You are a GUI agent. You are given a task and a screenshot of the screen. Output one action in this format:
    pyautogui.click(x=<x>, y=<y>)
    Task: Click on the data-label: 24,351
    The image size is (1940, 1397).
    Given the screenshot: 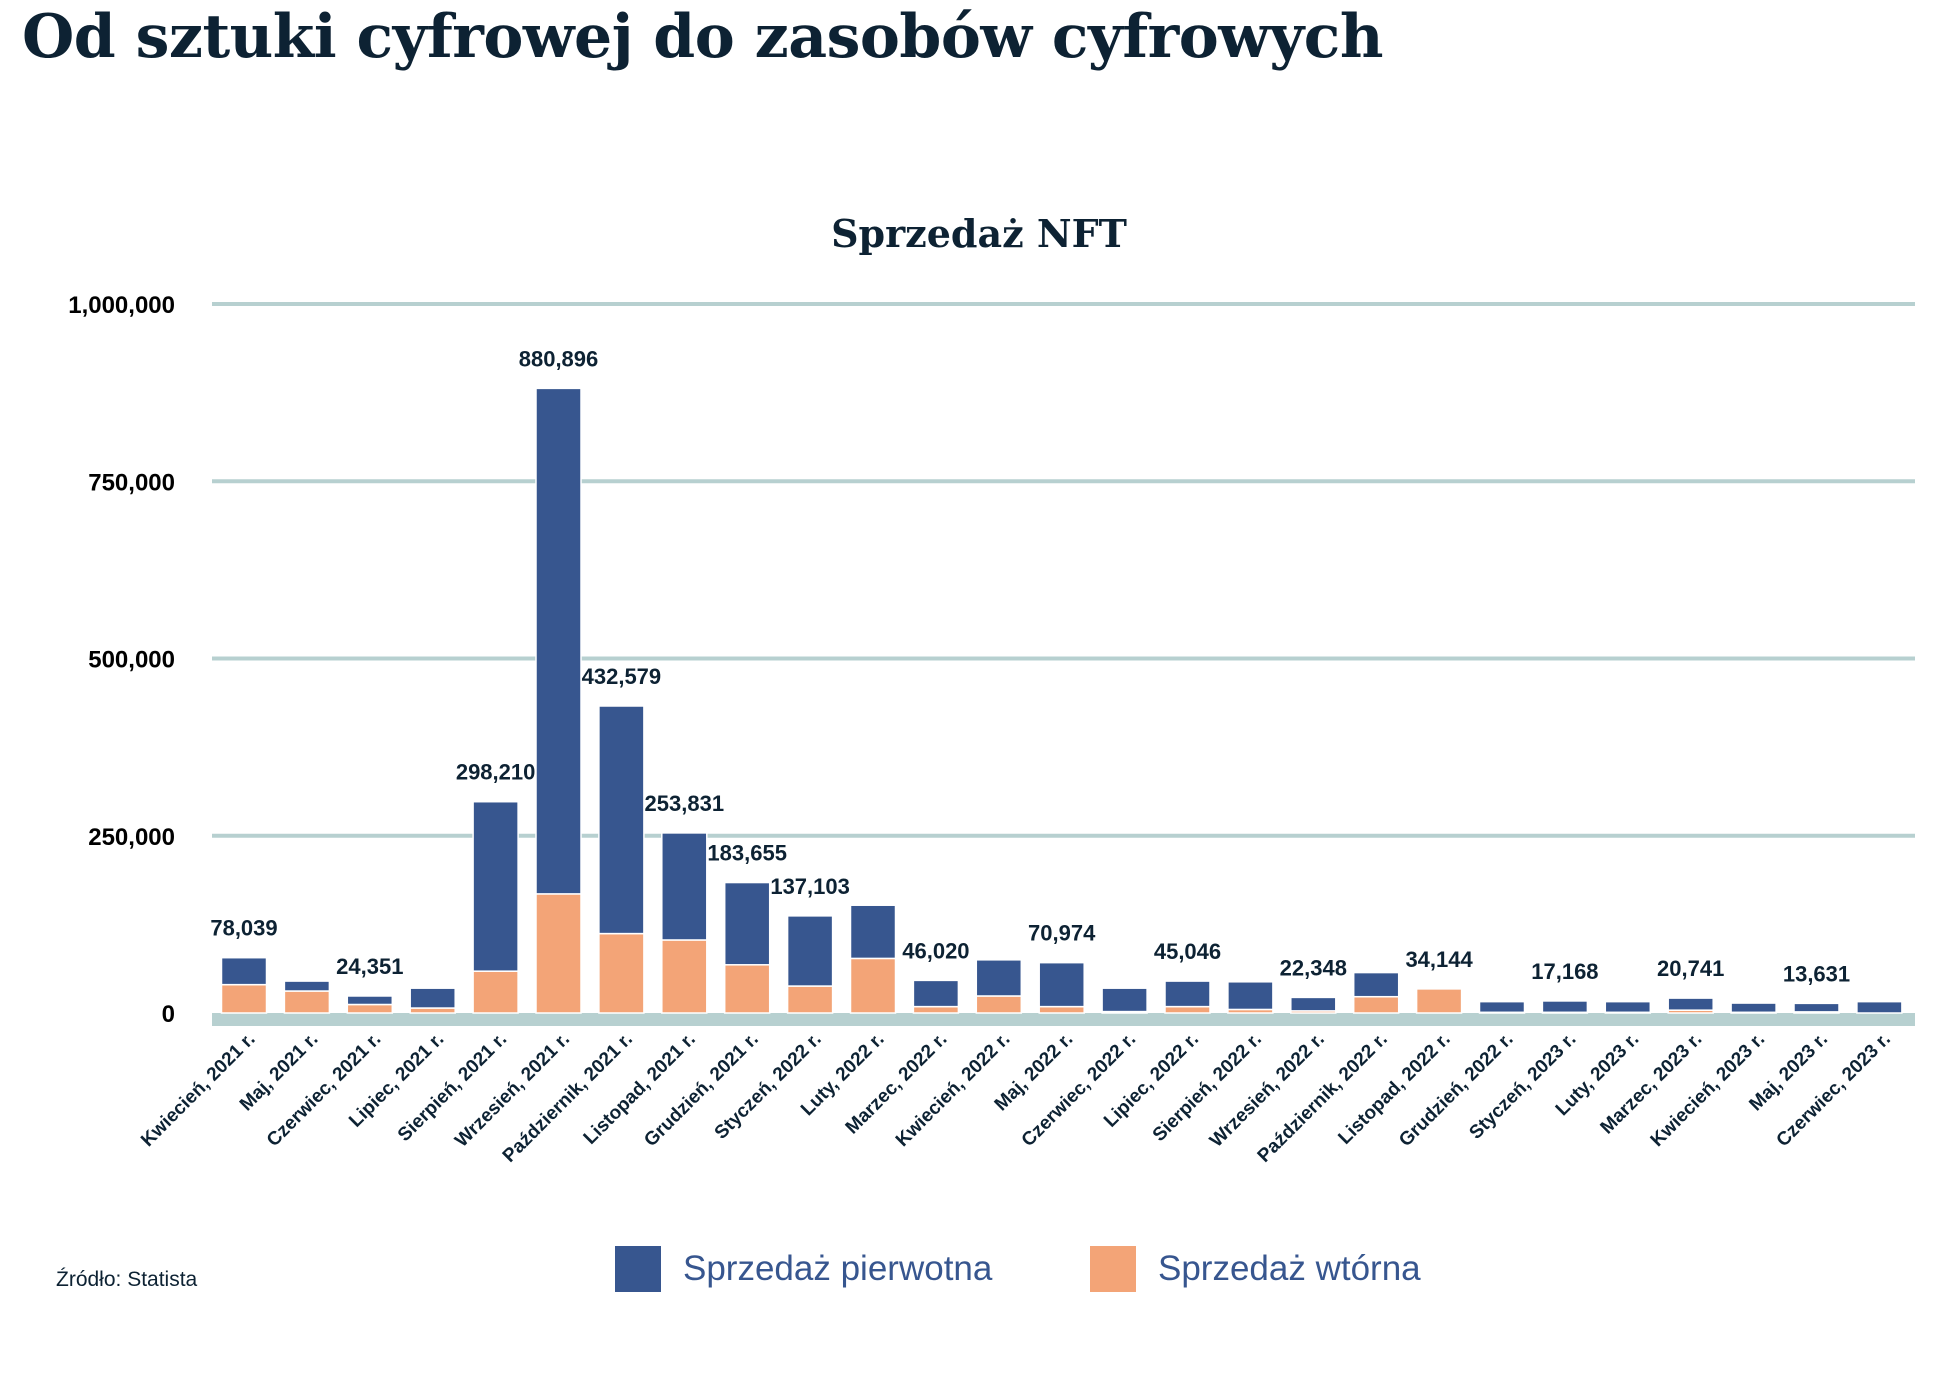 What is the action you would take?
    pyautogui.click(x=369, y=966)
    